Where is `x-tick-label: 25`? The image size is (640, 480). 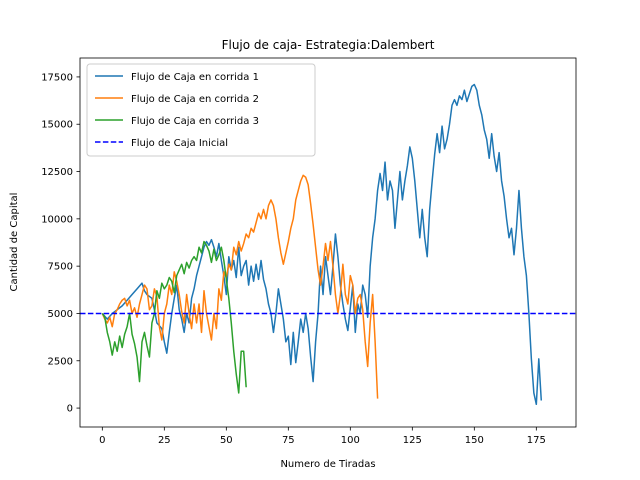 x-tick-label: 25 is located at coordinates (164, 440).